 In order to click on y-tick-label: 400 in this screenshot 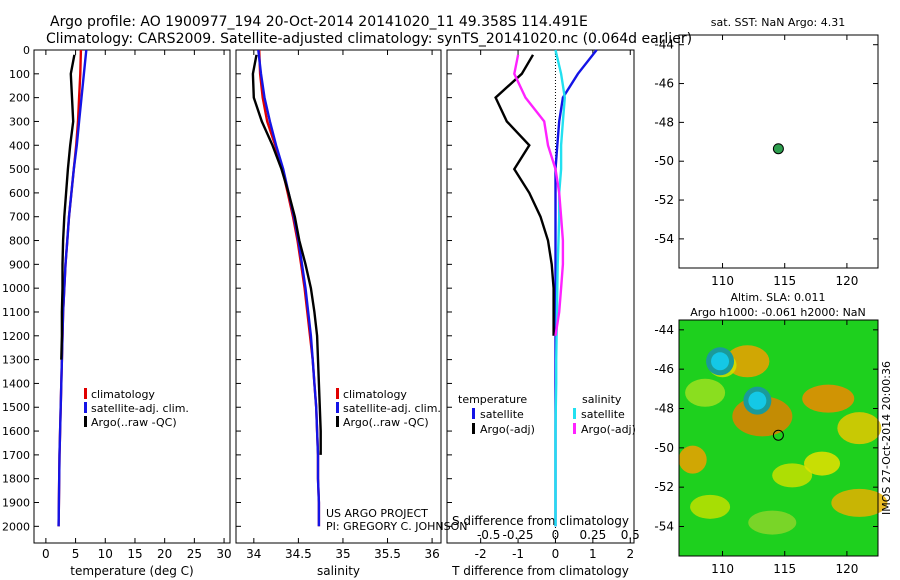, I will do `click(19, 145)`.